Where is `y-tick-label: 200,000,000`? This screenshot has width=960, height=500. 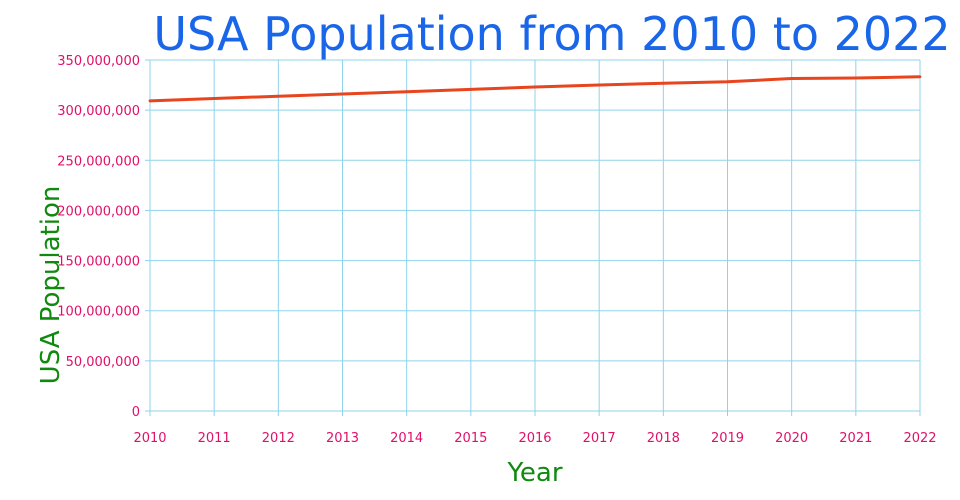 y-tick-label: 200,000,000 is located at coordinates (98, 211).